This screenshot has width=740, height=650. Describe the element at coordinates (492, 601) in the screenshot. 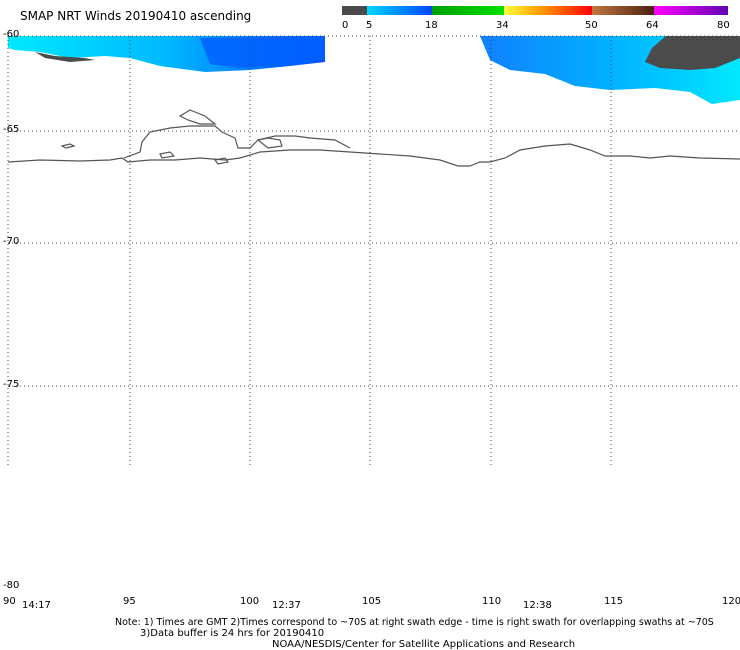

I see `lon-label: 110` at that location.